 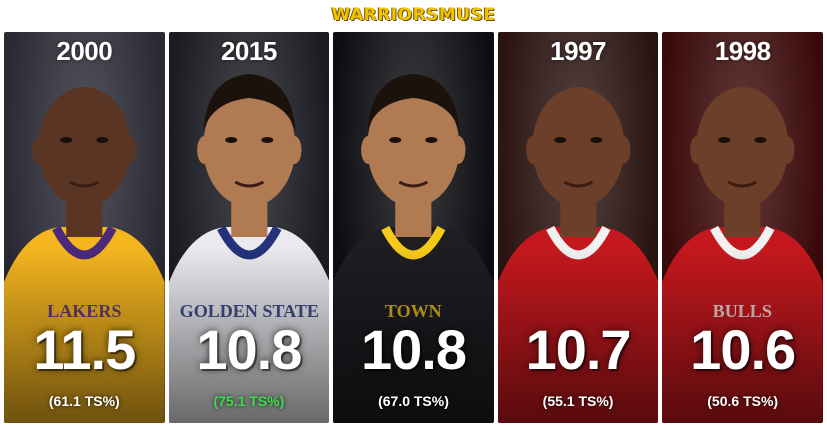 I want to click on stat-value: 11.5, so click(x=84, y=349).